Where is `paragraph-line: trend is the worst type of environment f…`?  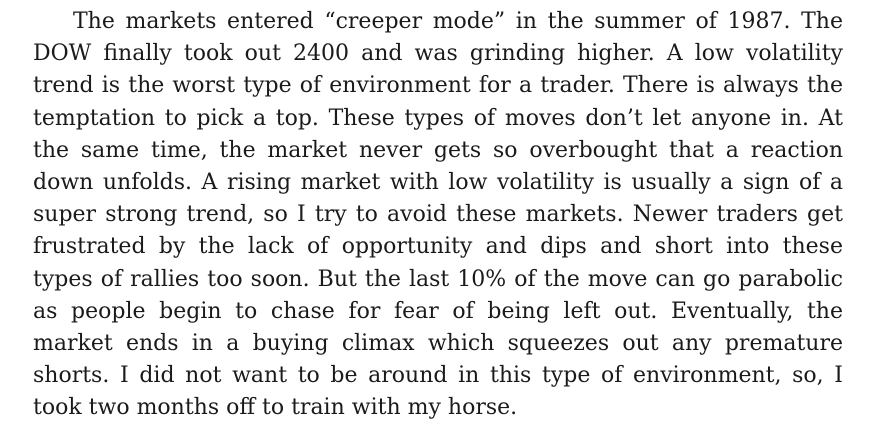 paragraph-line: trend is the worst type of environment f… is located at coordinates (438, 86).